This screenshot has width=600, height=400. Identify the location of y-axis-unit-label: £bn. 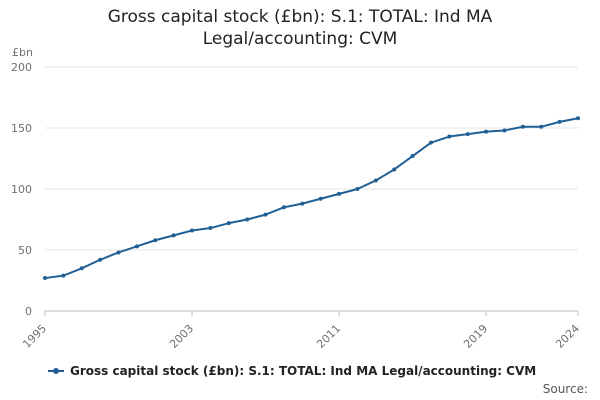
(22, 52).